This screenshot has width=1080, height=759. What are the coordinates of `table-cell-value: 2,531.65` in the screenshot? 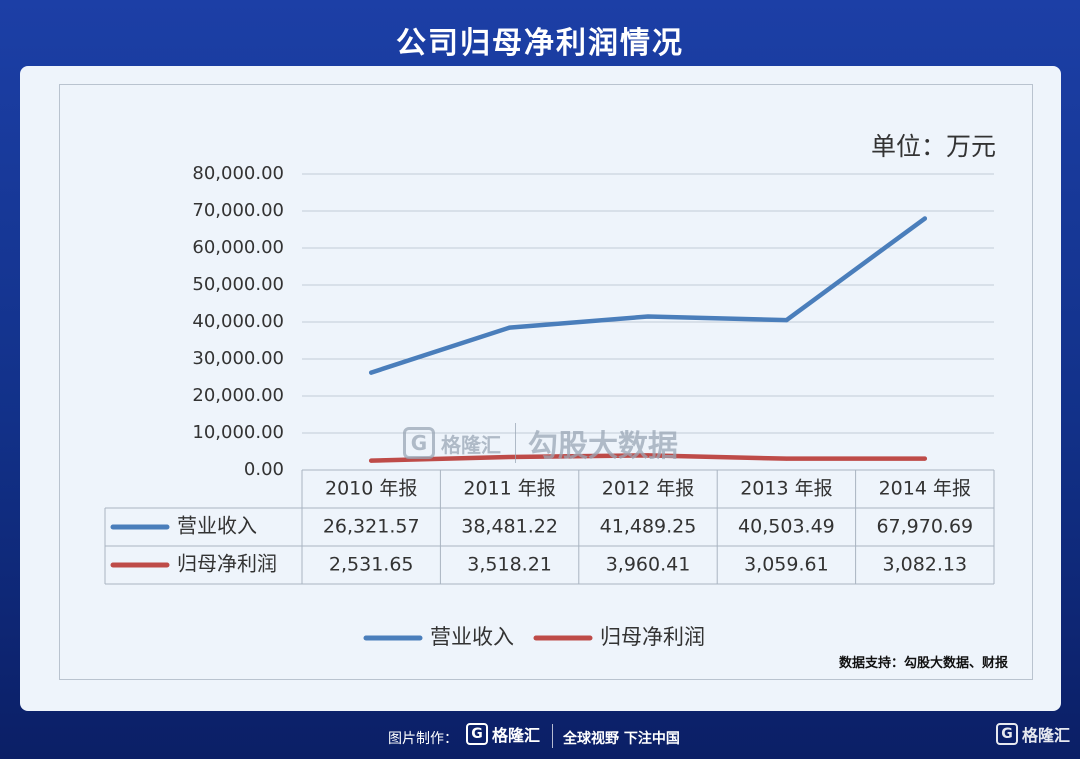 It's located at (371, 565).